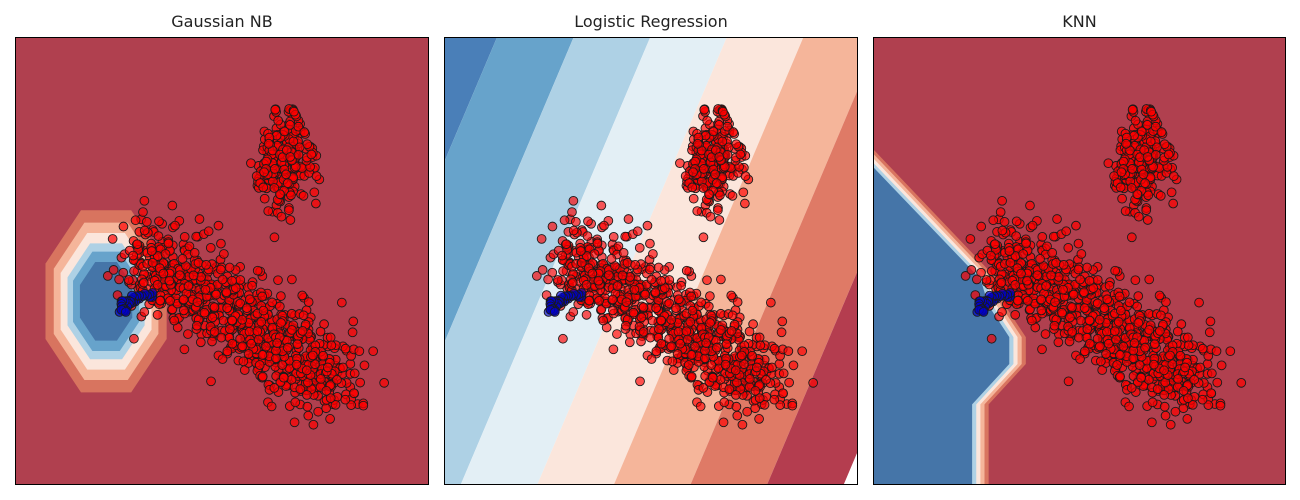 This screenshot has width=1300, height=500. Describe the element at coordinates (941, 325) in the screenshot. I see `decision-region-negative` at that location.